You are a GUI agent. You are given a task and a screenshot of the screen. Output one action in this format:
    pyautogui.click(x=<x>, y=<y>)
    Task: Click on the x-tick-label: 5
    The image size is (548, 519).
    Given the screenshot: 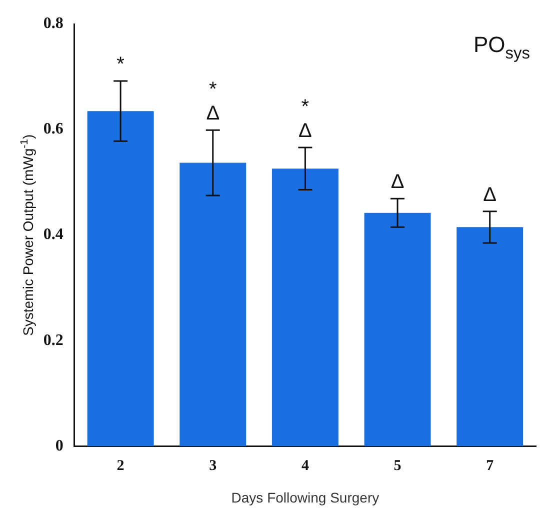 What is the action you would take?
    pyautogui.click(x=398, y=466)
    